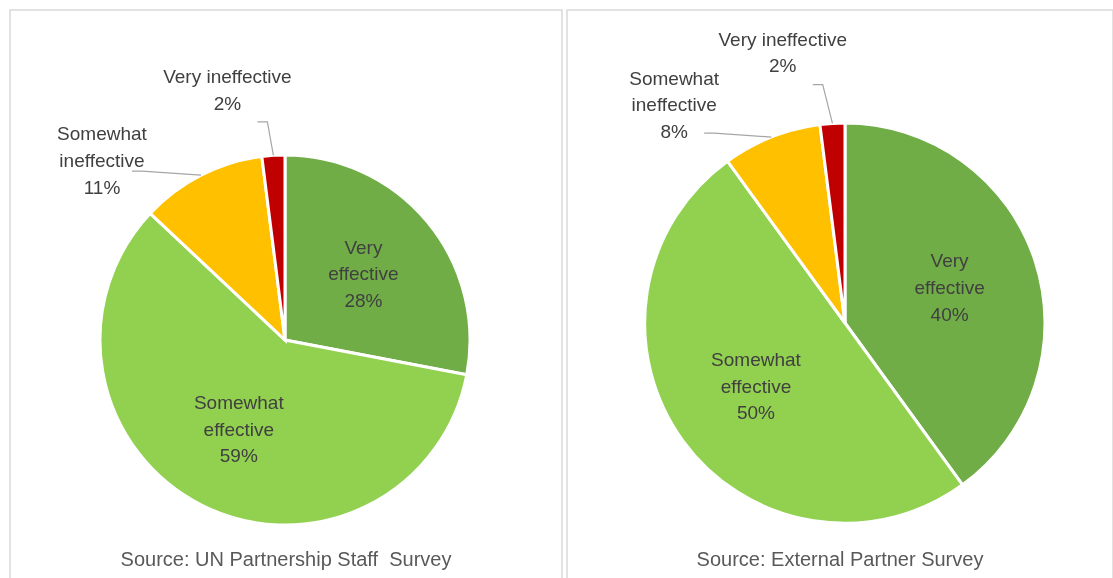 This screenshot has width=1113, height=578. What do you see at coordinates (949, 314) in the screenshot?
I see `data-label: 40%` at bounding box center [949, 314].